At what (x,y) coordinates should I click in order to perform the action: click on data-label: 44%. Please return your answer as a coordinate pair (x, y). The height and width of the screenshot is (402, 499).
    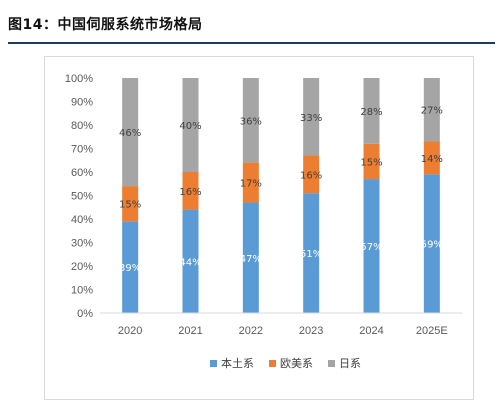
    Looking at the image, I should click on (190, 262).